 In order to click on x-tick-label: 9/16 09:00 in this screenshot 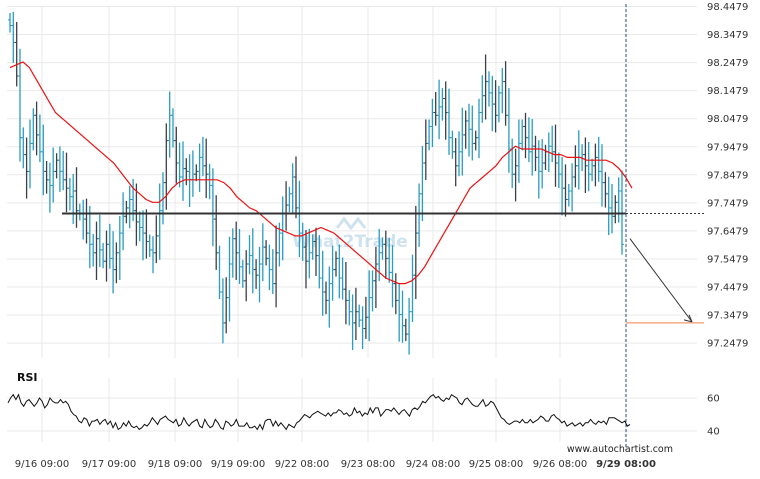, I will do `click(42, 464)`.